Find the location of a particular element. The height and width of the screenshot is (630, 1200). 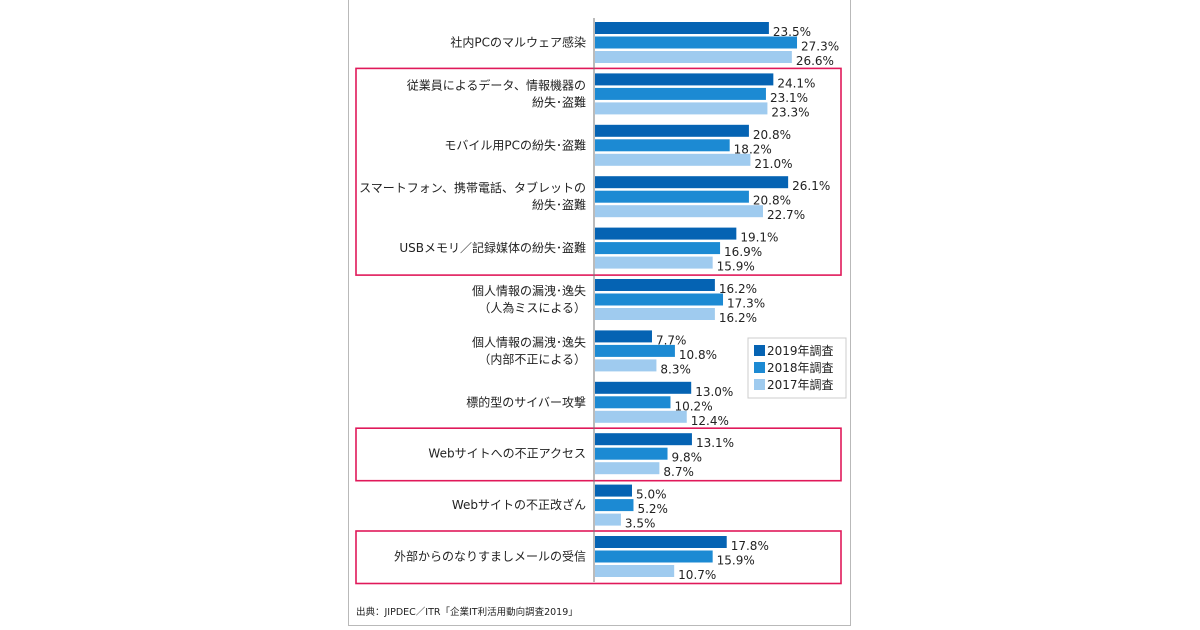

data-label: 9.8% is located at coordinates (687, 458).